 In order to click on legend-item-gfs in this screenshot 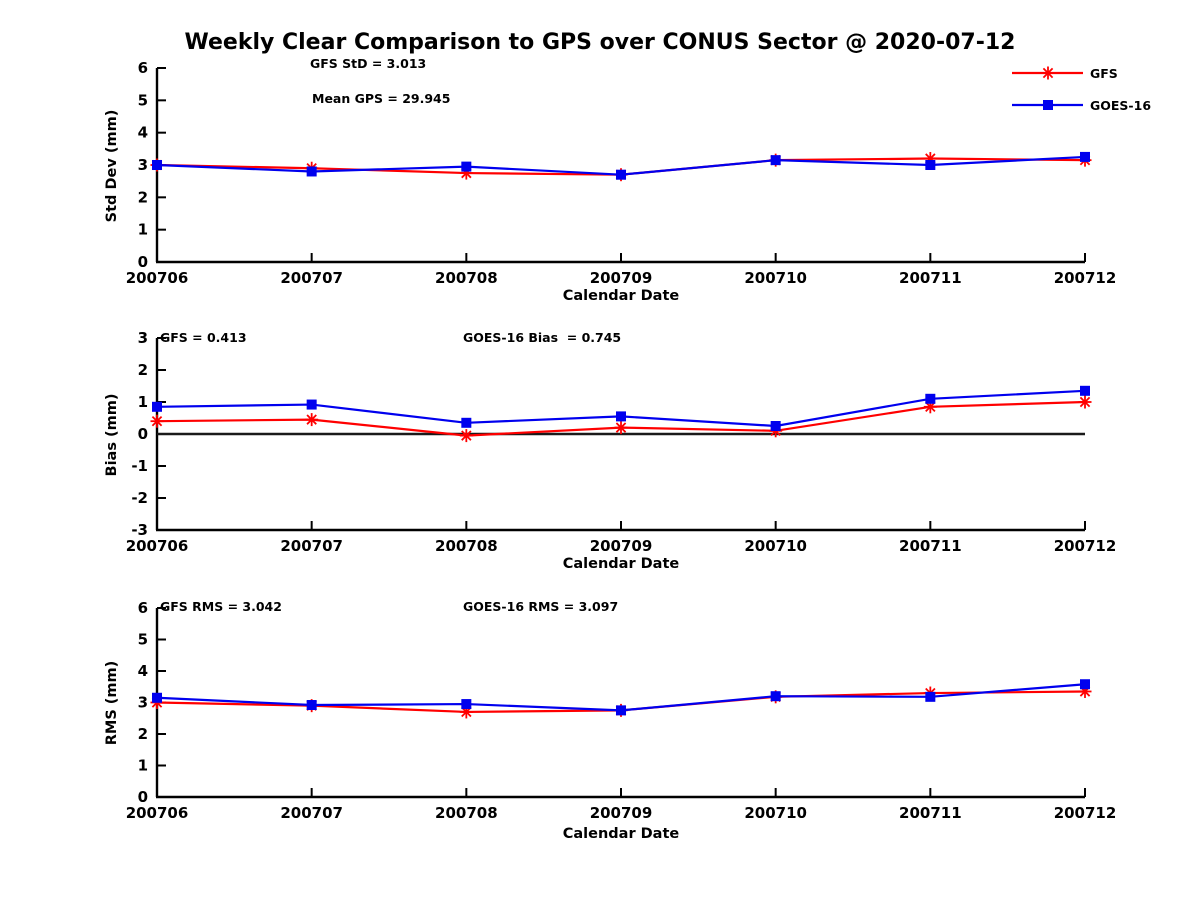, I will do `click(1047, 73)`.